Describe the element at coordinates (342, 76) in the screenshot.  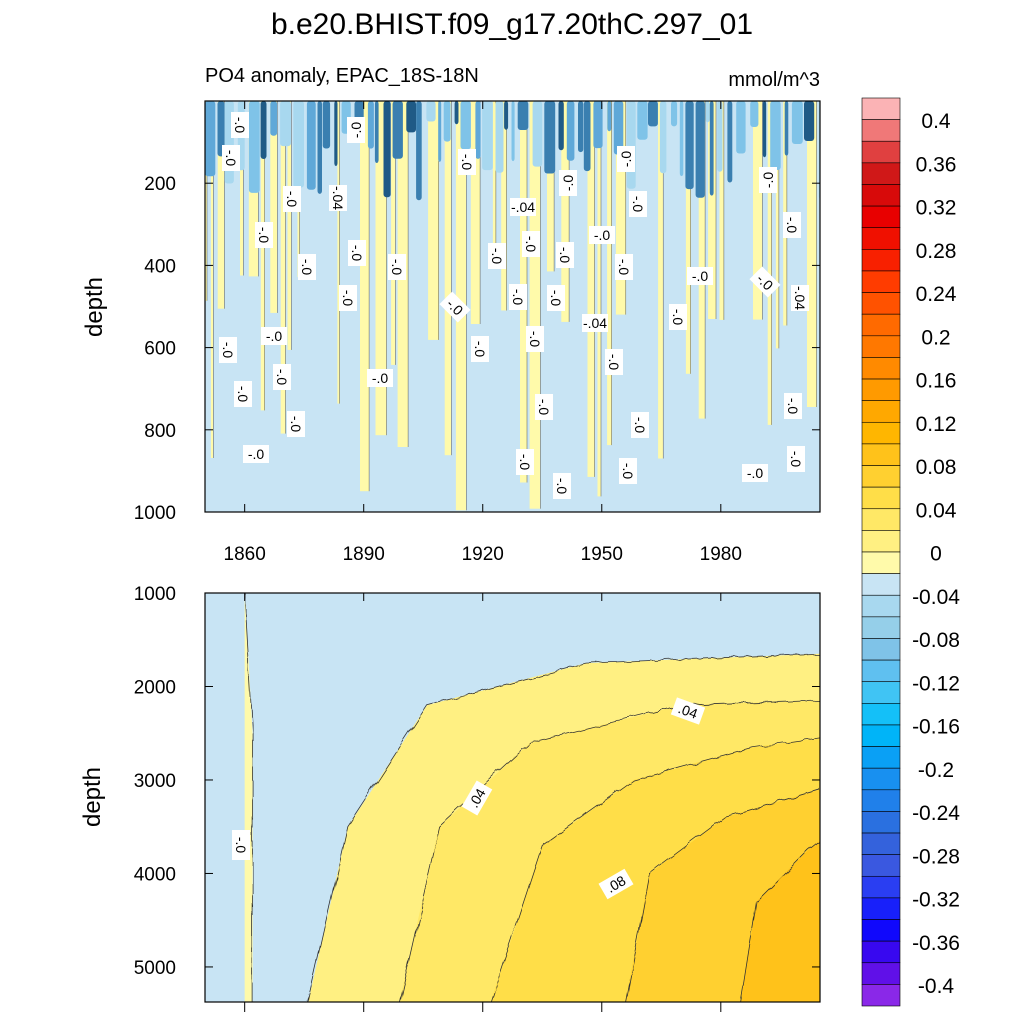
I see `subtitle-left: PO4 anomaly, EPAC_18S-18N` at that location.